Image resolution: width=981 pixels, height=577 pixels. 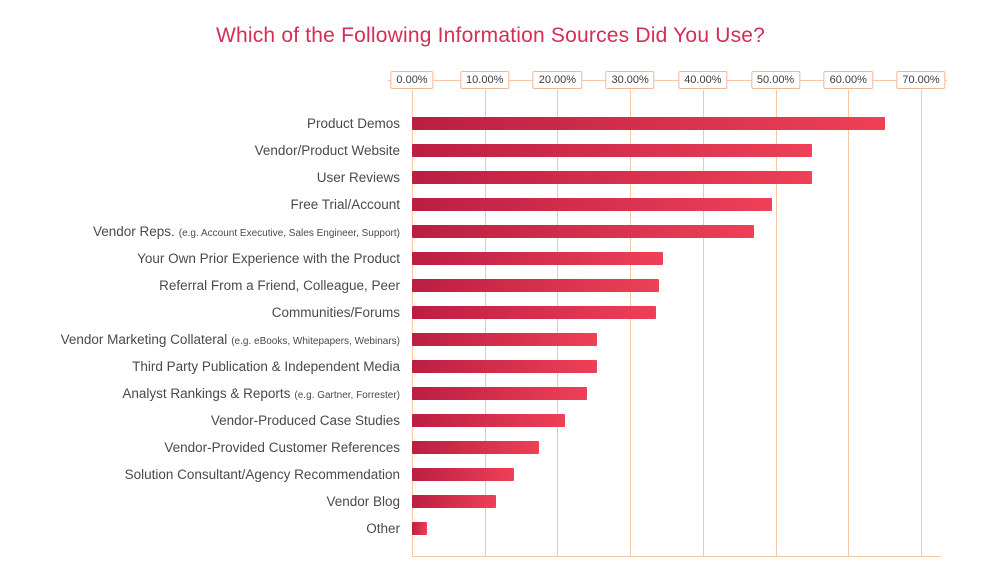 I want to click on chart-row: Other, so click(x=470, y=528).